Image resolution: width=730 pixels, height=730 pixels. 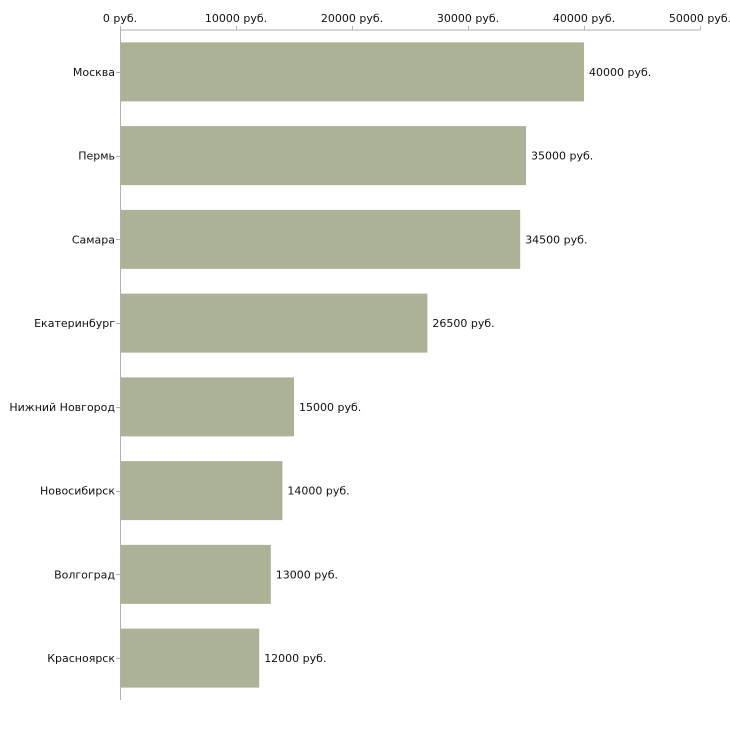 What do you see at coordinates (84, 574) in the screenshot?
I see `category-label: Волгоград` at bounding box center [84, 574].